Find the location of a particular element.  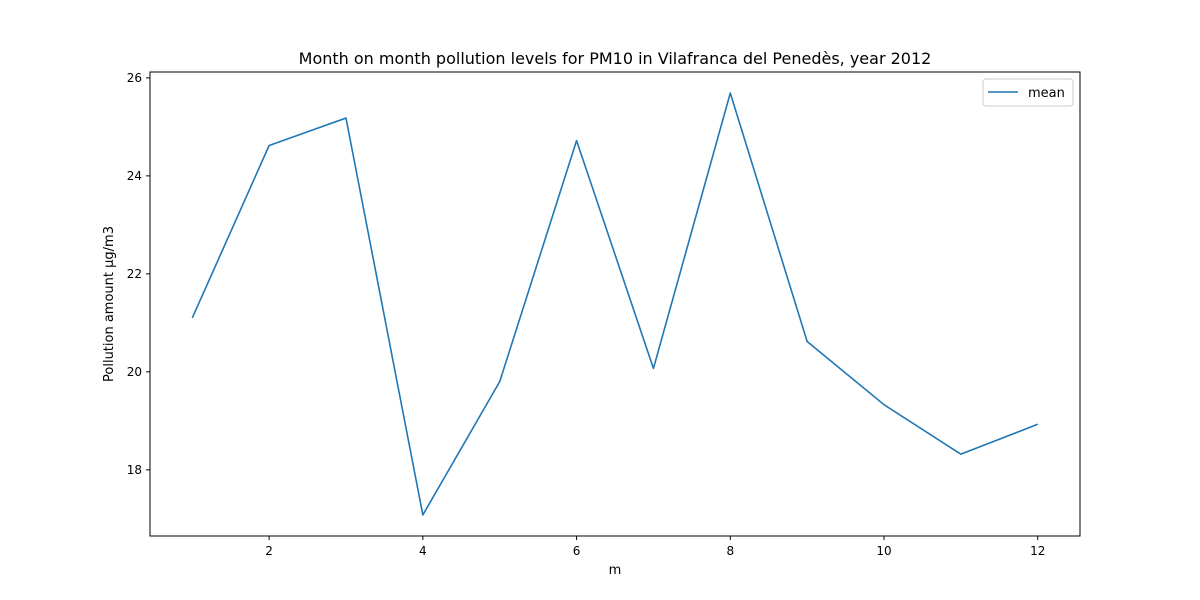

y-tick-label: 26 is located at coordinates (134, 78).